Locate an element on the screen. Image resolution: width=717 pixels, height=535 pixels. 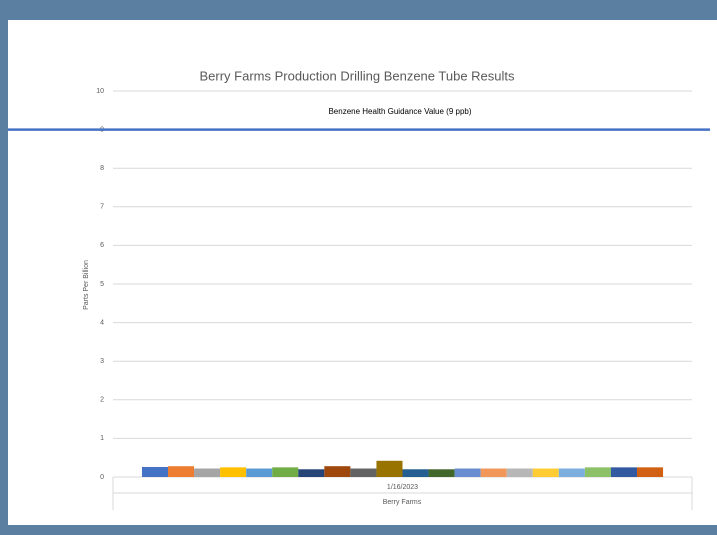
x-axis-title: Berry Farms is located at coordinates (402, 502).